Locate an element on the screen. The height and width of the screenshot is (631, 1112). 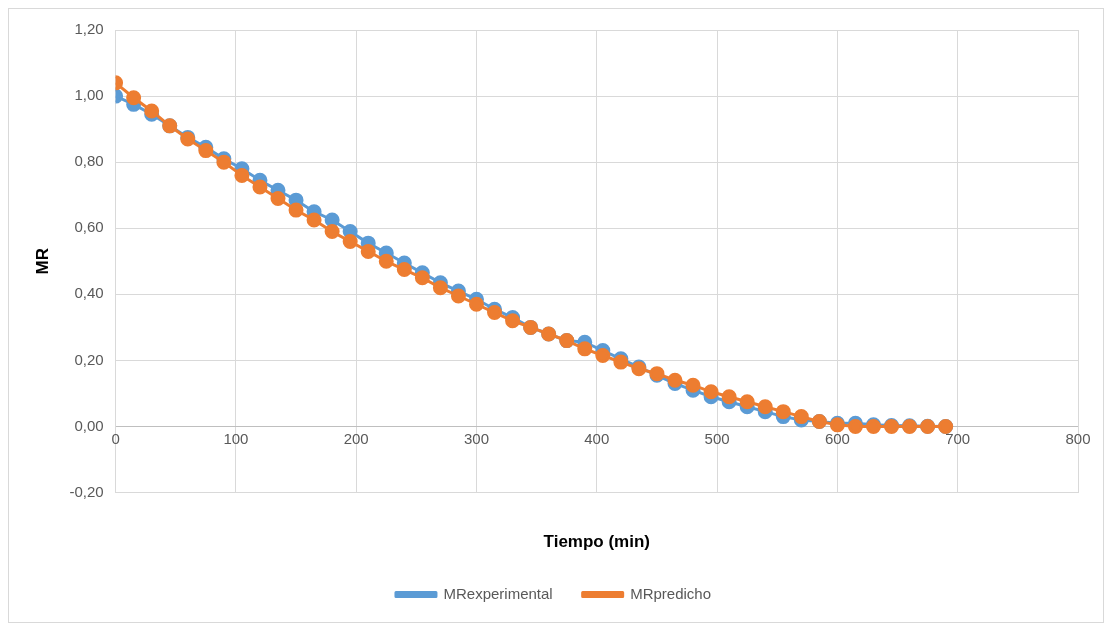
x-tick-label: 500 is located at coordinates (717, 439).